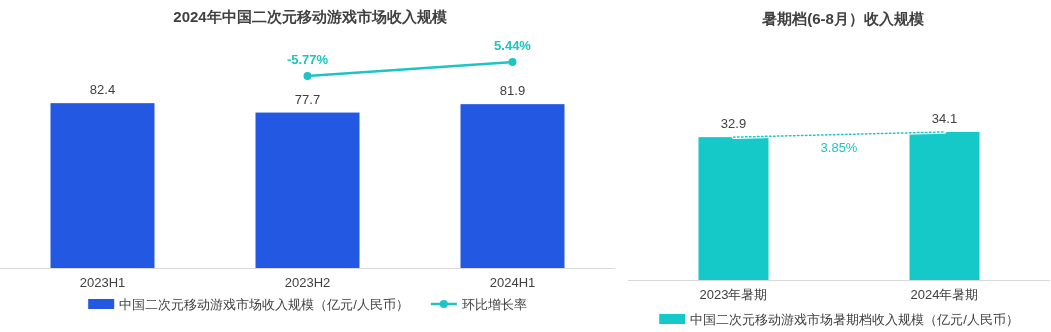  I want to click on x-tick-label: 2024年暑期, so click(944, 294).